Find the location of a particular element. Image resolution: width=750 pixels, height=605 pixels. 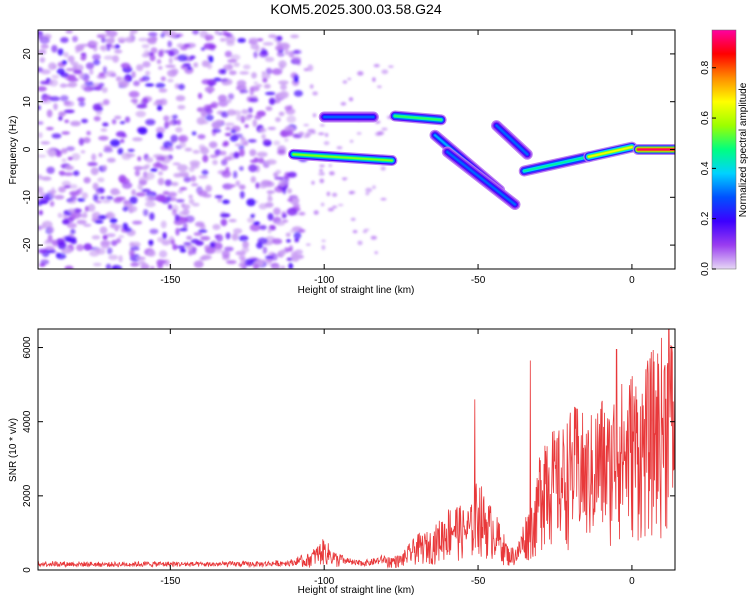

x-tick-label: 0 is located at coordinates (632, 280).